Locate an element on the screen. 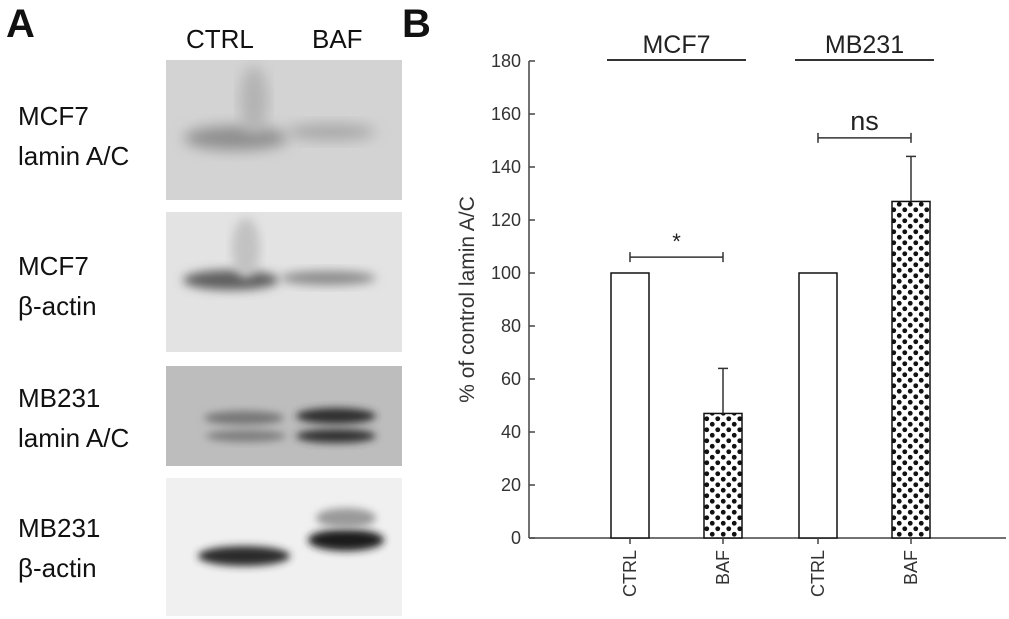 The height and width of the screenshot is (619, 1009). group-label-0: MCF7 is located at coordinates (676, 45).